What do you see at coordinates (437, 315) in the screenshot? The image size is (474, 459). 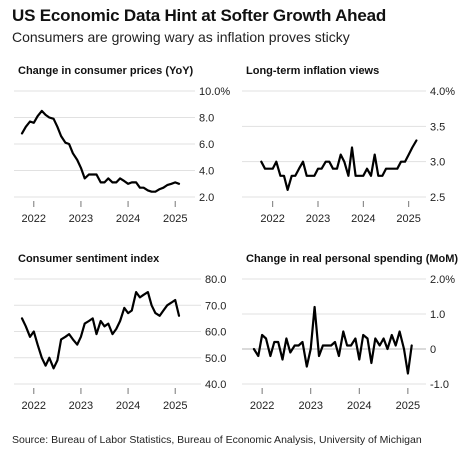 I see `y-tick-label: 1.0` at bounding box center [437, 315].